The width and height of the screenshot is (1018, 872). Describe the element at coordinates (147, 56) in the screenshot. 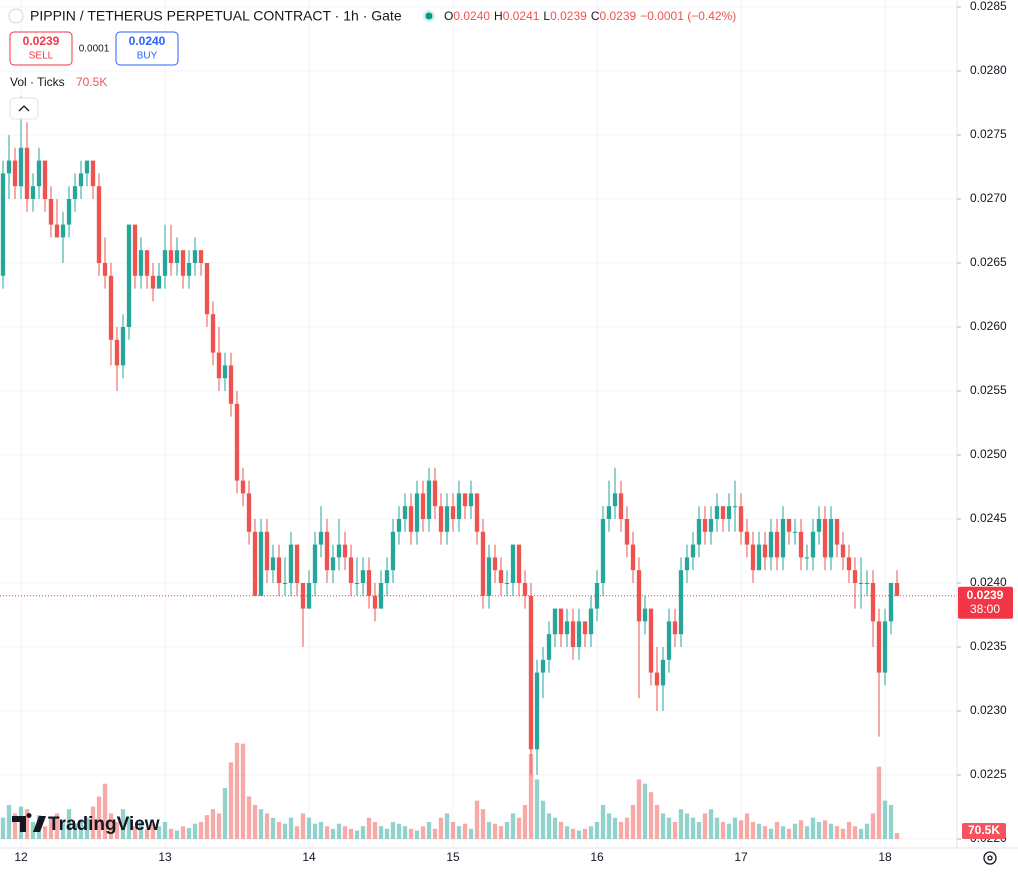

I see `buy-label: BUY` at that location.